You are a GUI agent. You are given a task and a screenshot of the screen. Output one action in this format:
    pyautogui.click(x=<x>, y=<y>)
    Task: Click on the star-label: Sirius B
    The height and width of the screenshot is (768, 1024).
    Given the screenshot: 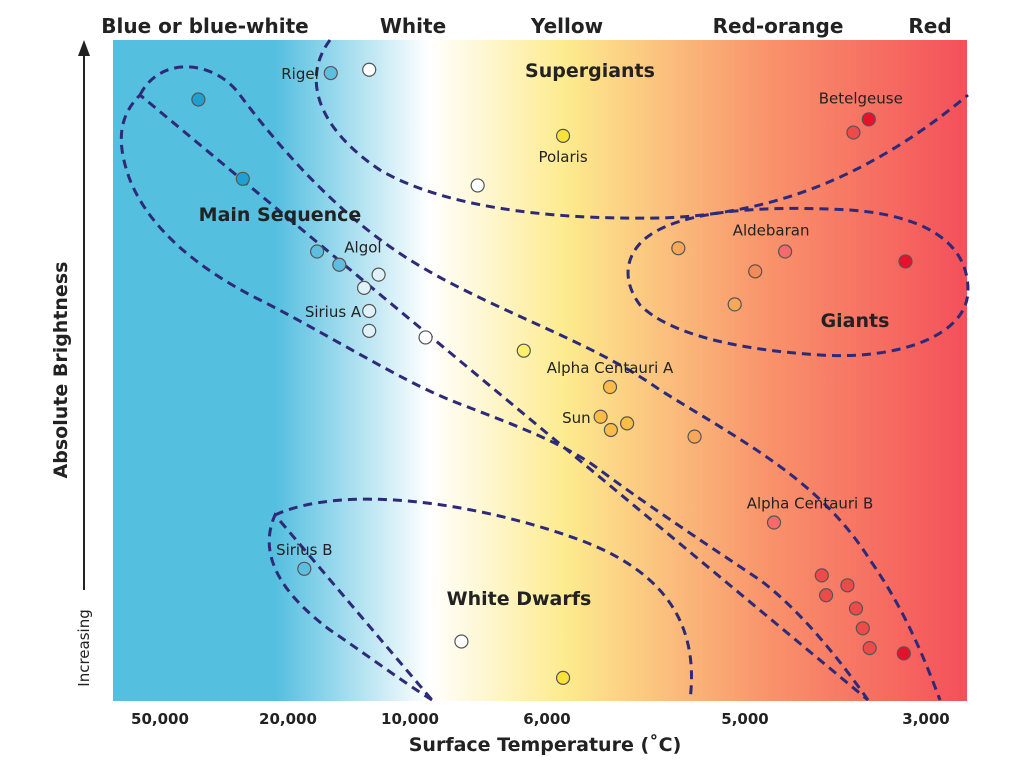 What is the action you would take?
    pyautogui.click(x=304, y=550)
    